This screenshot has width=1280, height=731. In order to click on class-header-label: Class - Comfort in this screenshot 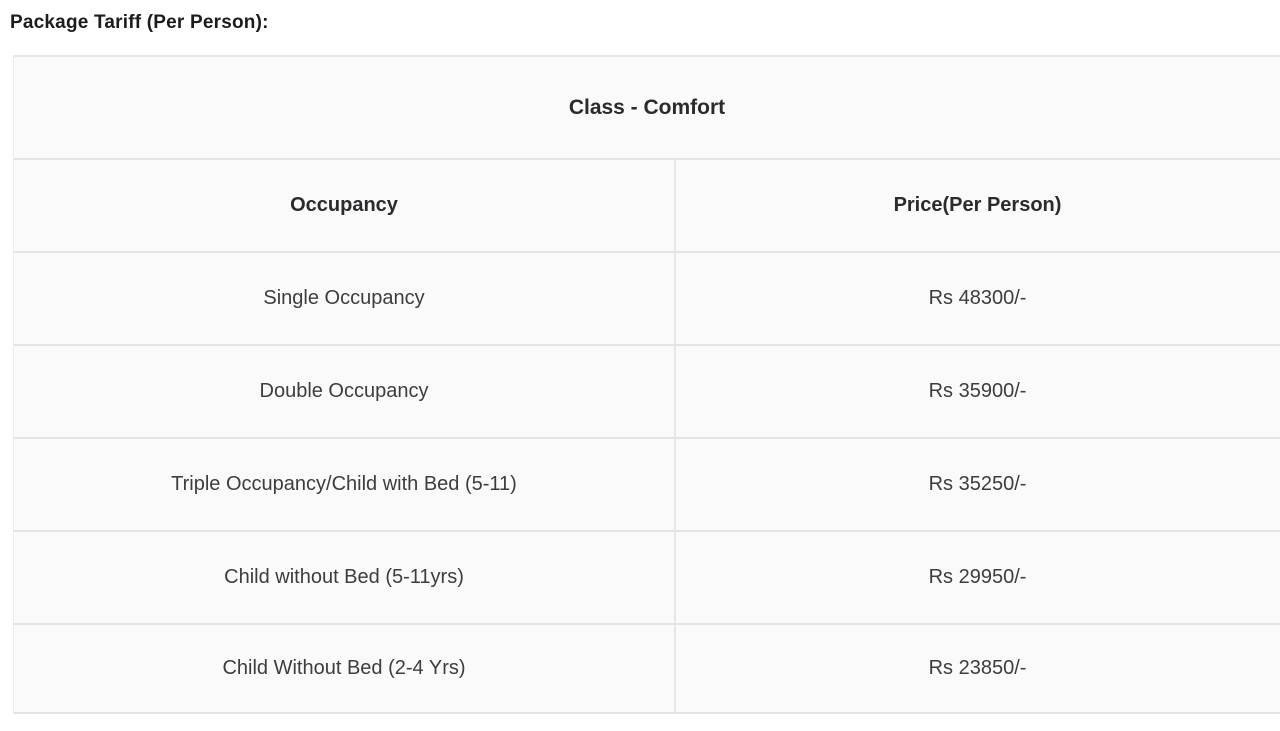, I will do `click(647, 107)`.